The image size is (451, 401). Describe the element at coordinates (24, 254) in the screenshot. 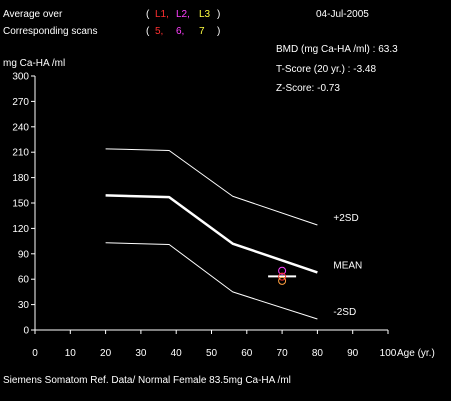

I see `y-tick-label: 90` at that location.